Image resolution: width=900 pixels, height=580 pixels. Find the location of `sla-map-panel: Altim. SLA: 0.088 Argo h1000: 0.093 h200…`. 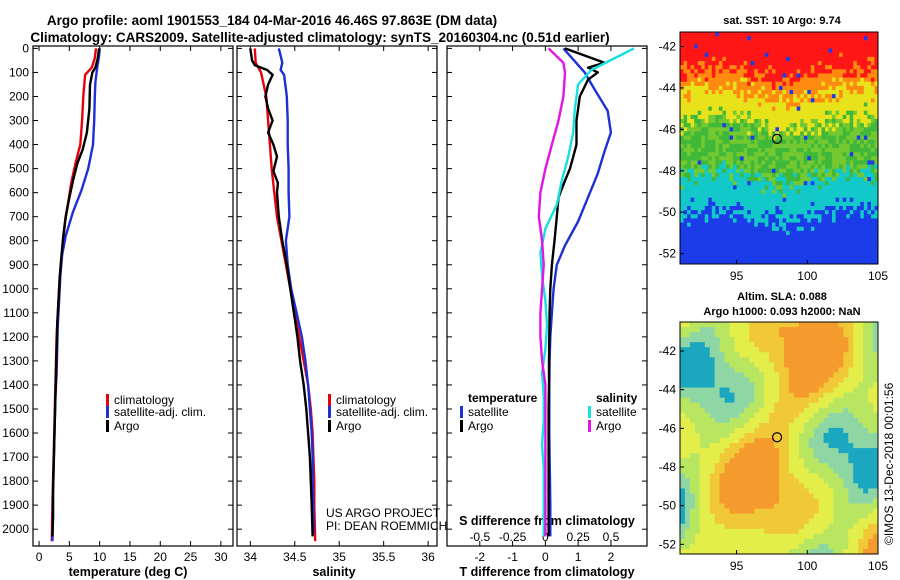

sla-map-panel: Altim. SLA: 0.088 Argo h1000: 0.093 h200… is located at coordinates (774, 432).